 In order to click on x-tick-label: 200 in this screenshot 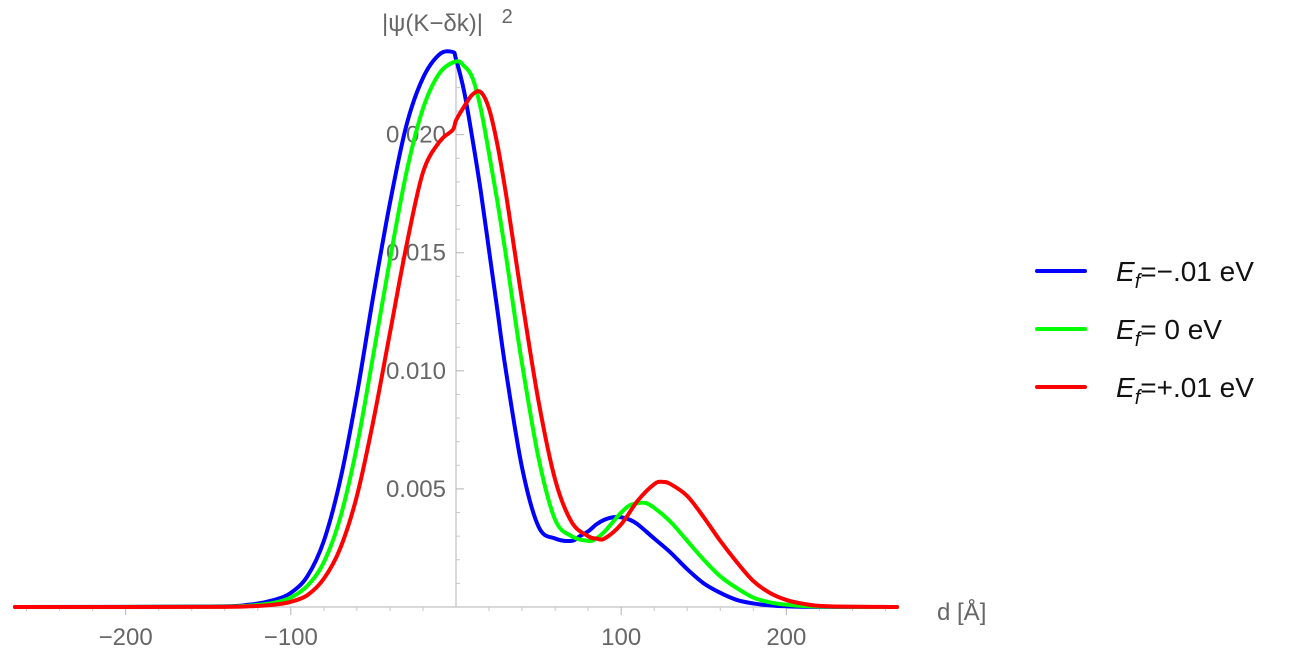, I will do `click(786, 637)`.